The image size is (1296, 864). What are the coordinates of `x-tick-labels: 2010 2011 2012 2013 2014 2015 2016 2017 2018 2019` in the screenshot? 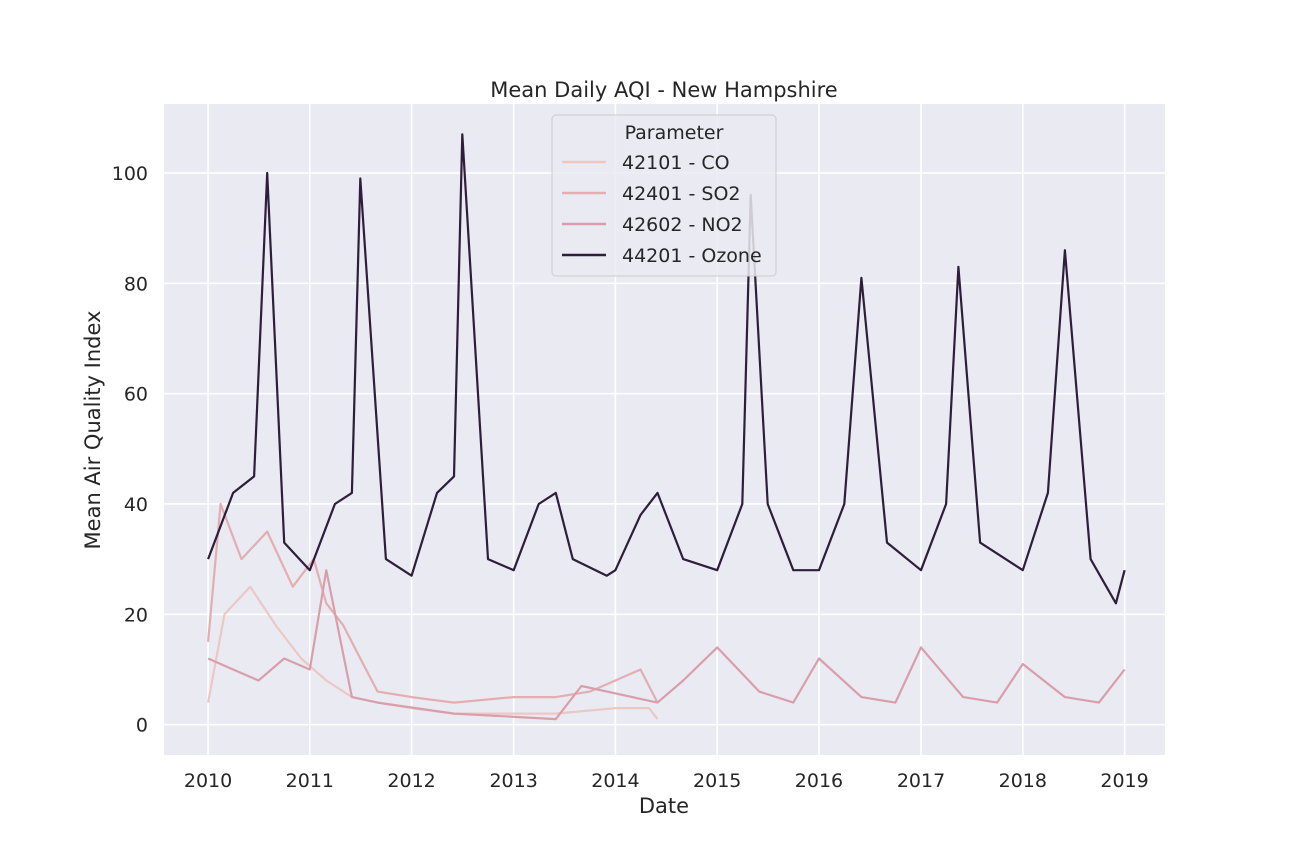 It's located at (666, 781).